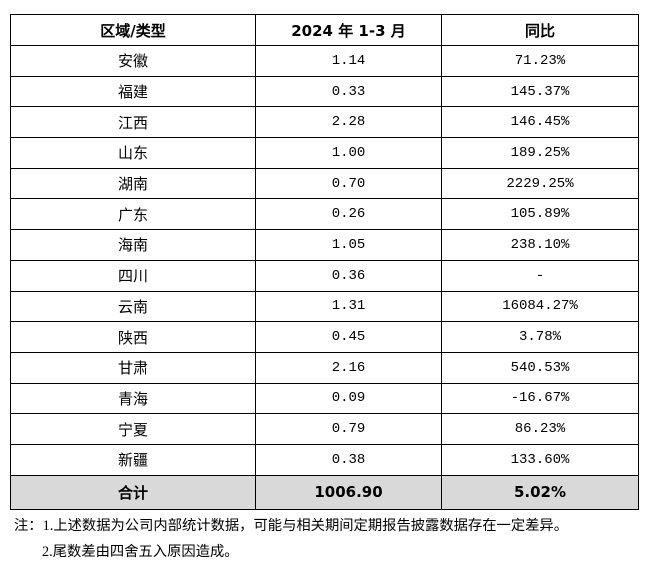  I want to click on note-item: 1.上述数据为公司内部统计数据，可能与相关期间定期报告披露数据存在一定差异。, so click(305, 526).